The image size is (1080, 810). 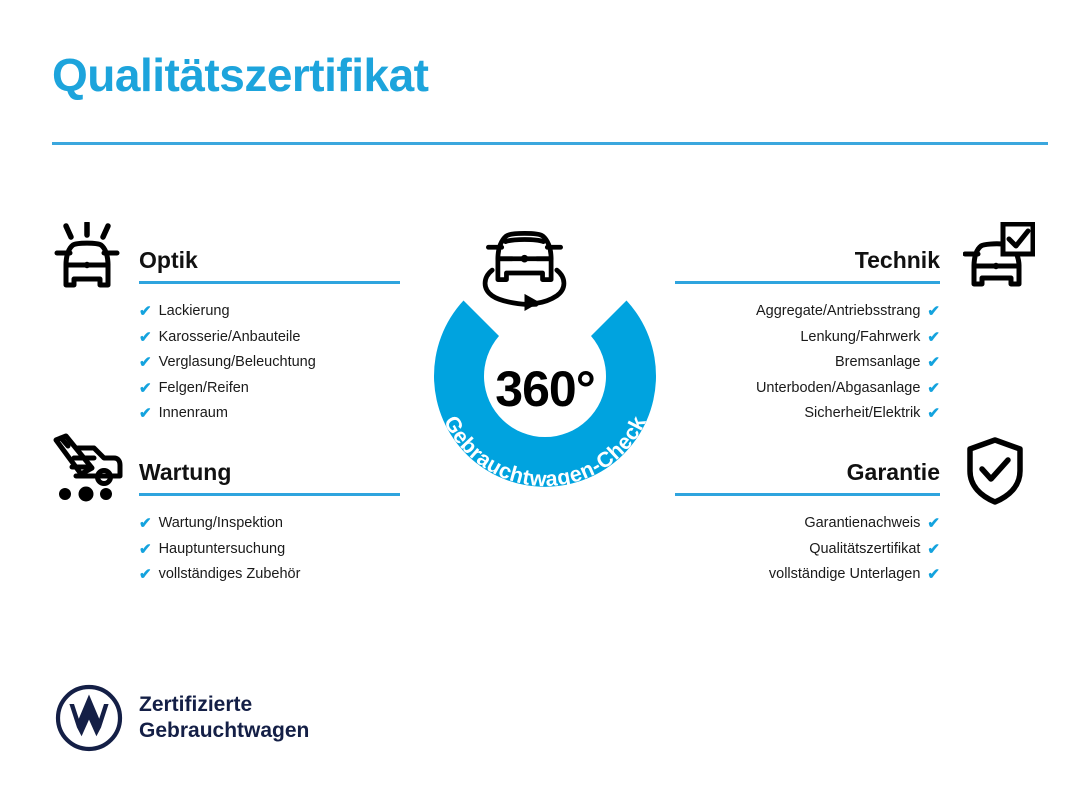 What do you see at coordinates (865, 548) in the screenshot?
I see `list-item-label: Qualitätszertifikat` at bounding box center [865, 548].